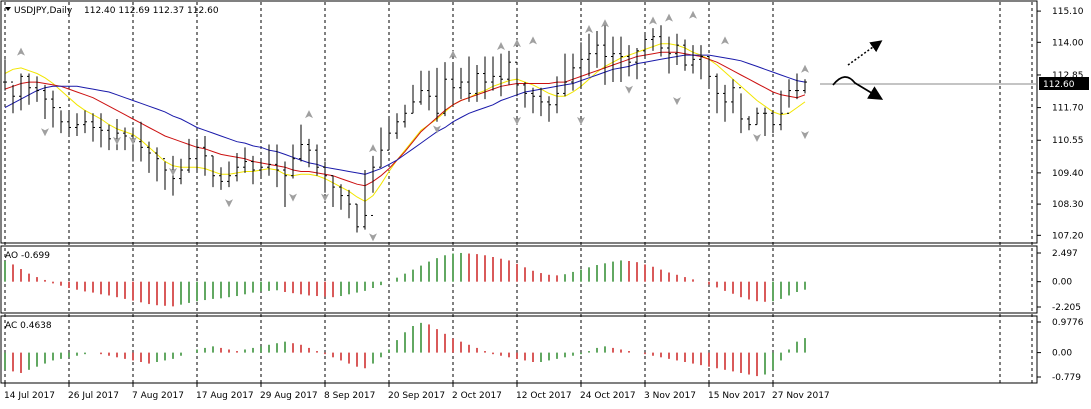  What do you see at coordinates (1068, 43) in the screenshot?
I see `price-tick-label: 114.00` at bounding box center [1068, 43].